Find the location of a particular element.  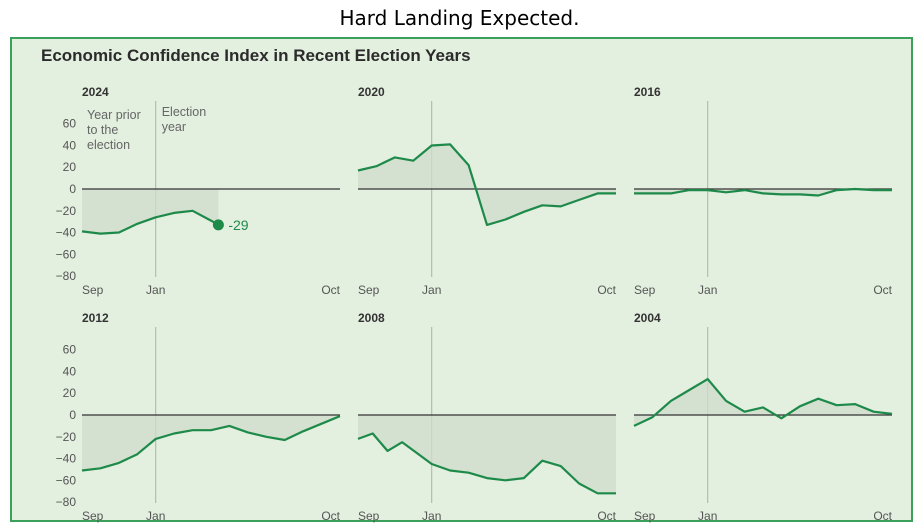

annotation-election-year: Election year is located at coordinates (184, 119).